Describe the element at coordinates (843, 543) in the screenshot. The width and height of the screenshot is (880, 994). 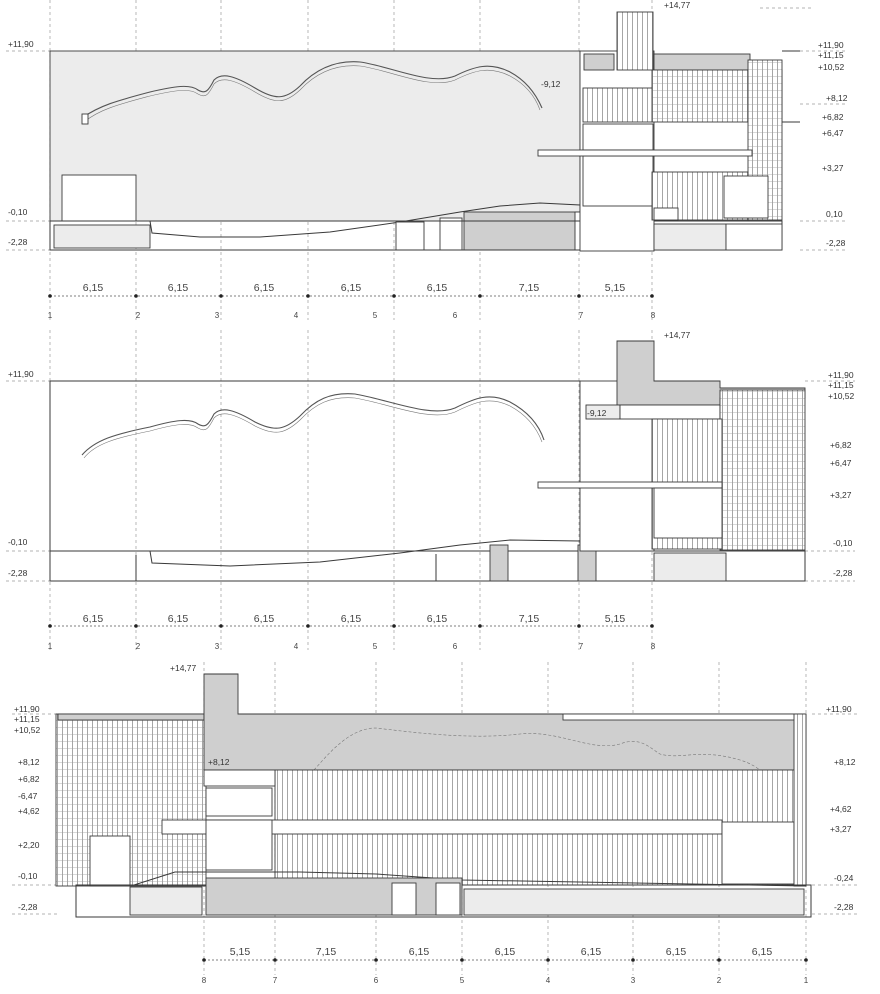
I see `level-right: -0,10` at that location.